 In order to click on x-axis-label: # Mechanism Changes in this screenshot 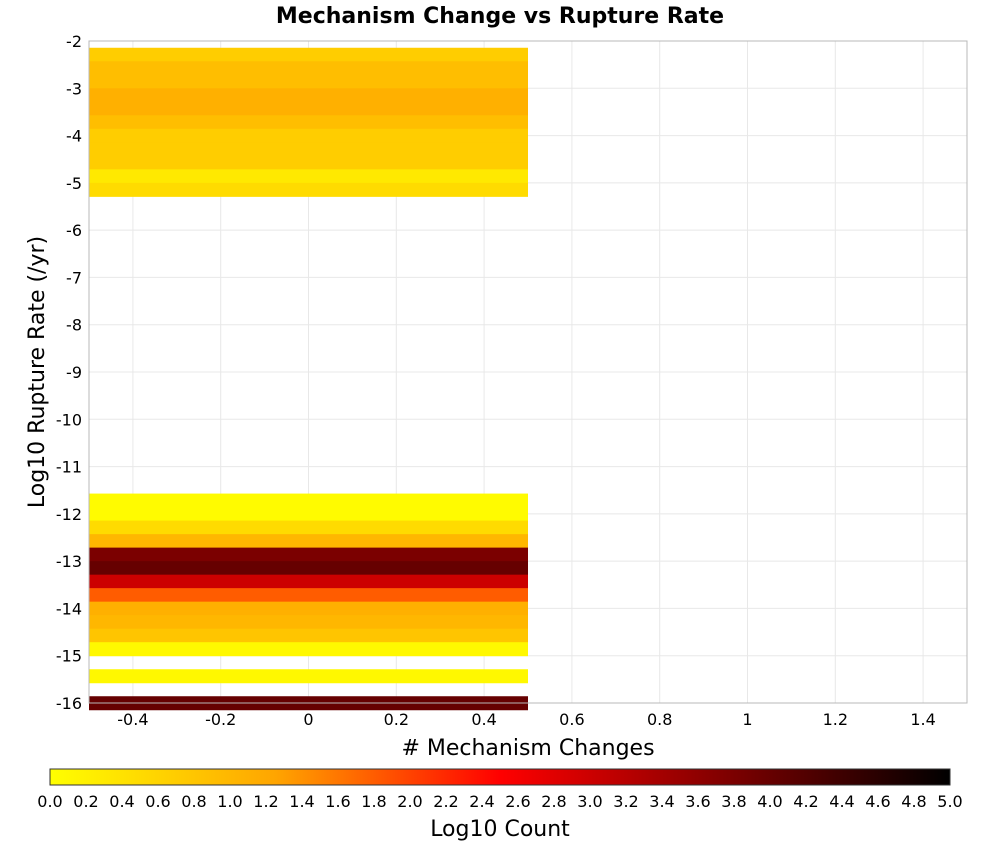, I will do `click(527, 748)`.